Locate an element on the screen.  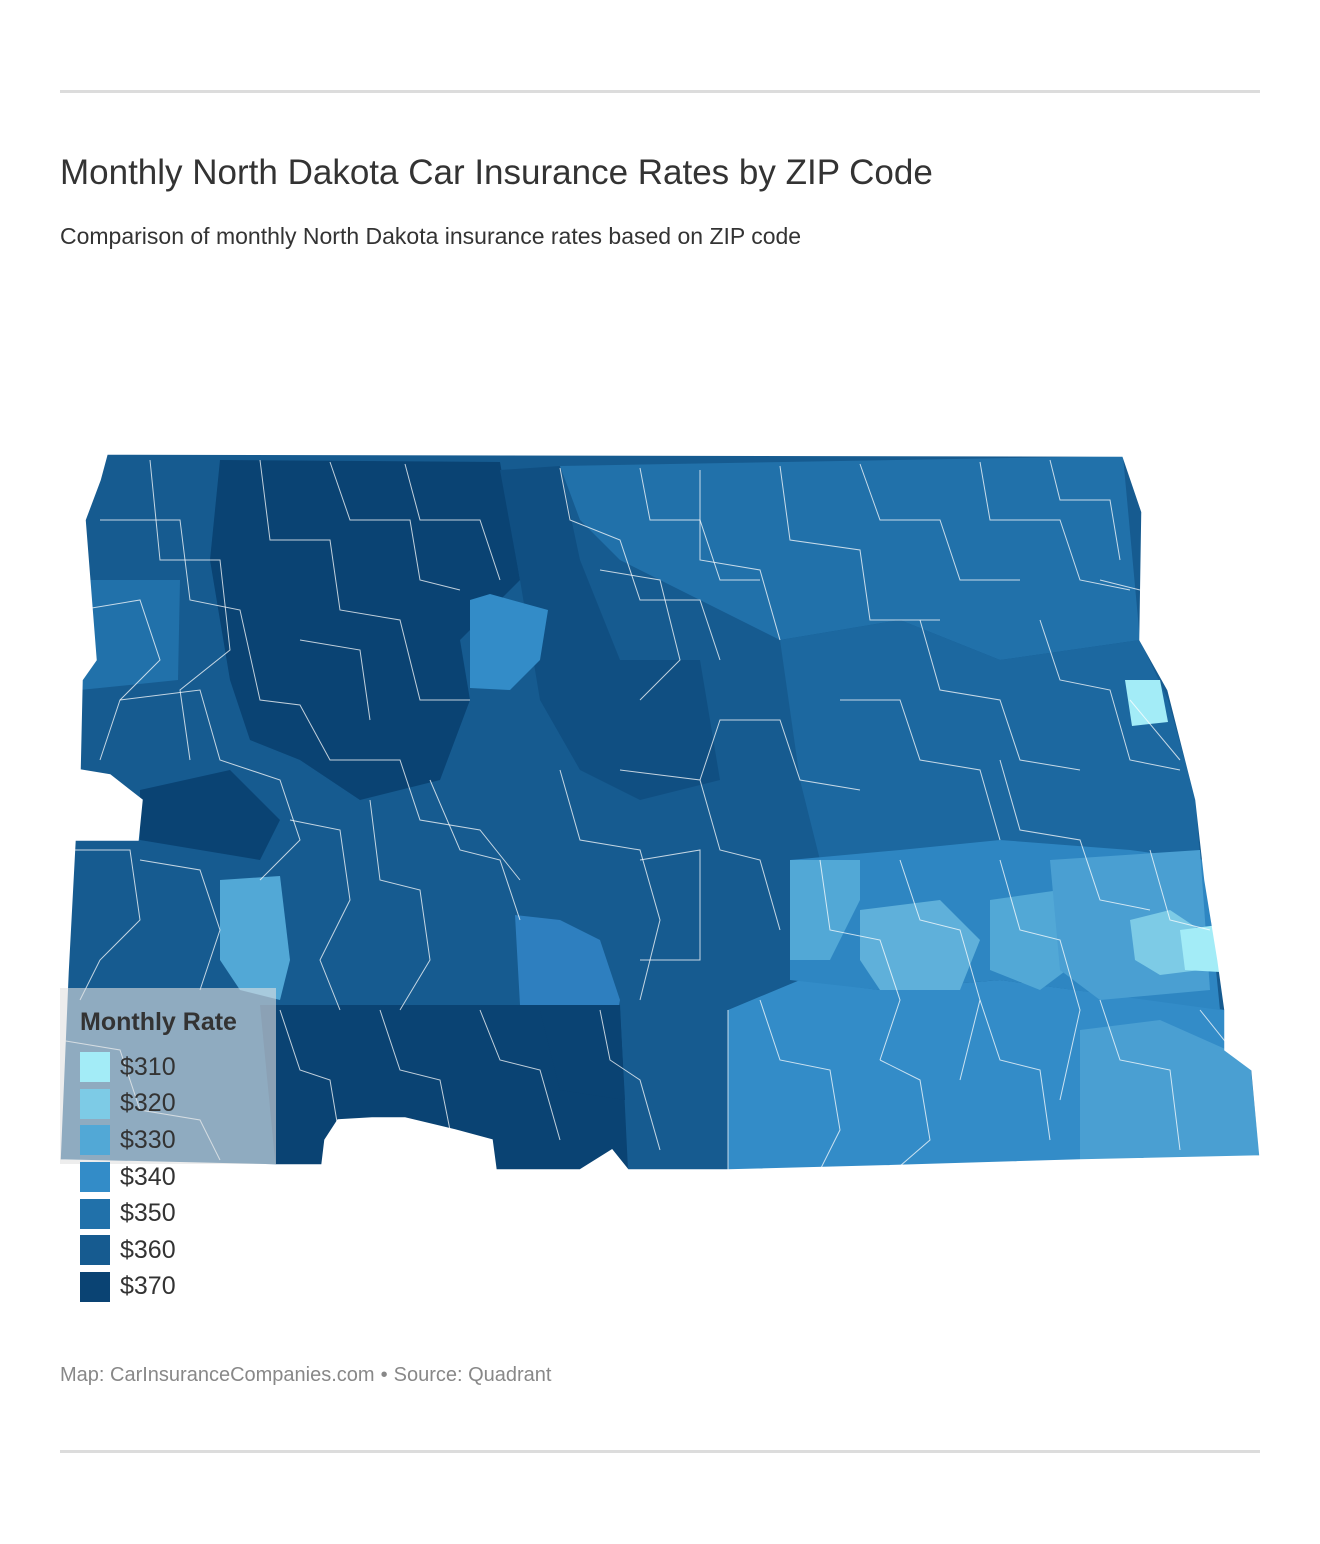
legend-label: $360 is located at coordinates (148, 1249).